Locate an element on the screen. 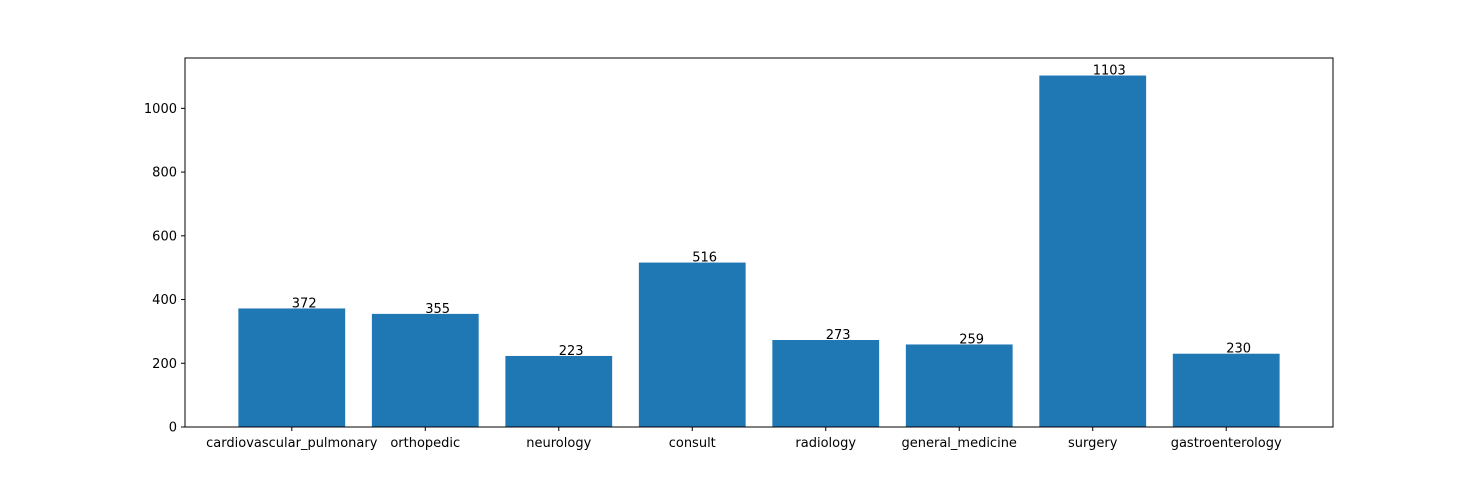 This screenshot has width=1481, height=480. data-label-consult: 516 is located at coordinates (704, 258).